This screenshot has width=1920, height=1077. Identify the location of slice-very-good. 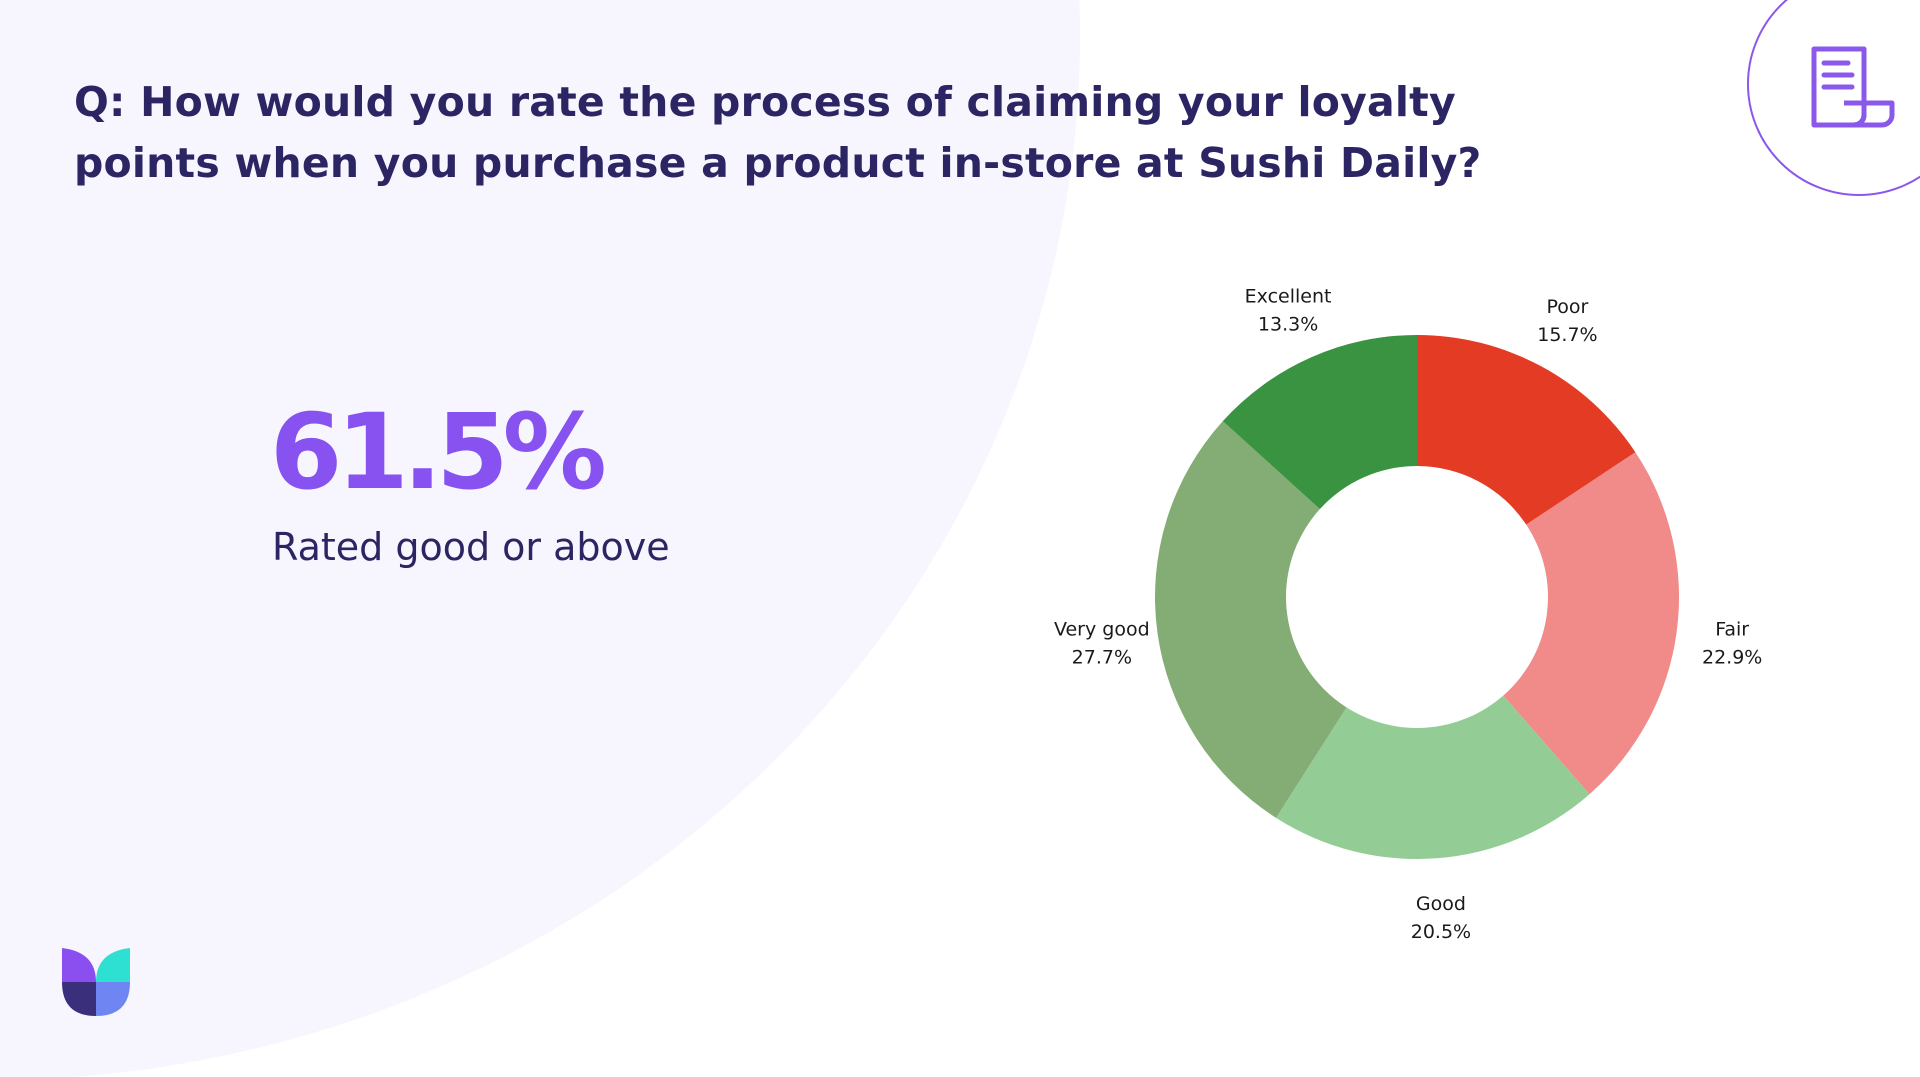
(1251, 619).